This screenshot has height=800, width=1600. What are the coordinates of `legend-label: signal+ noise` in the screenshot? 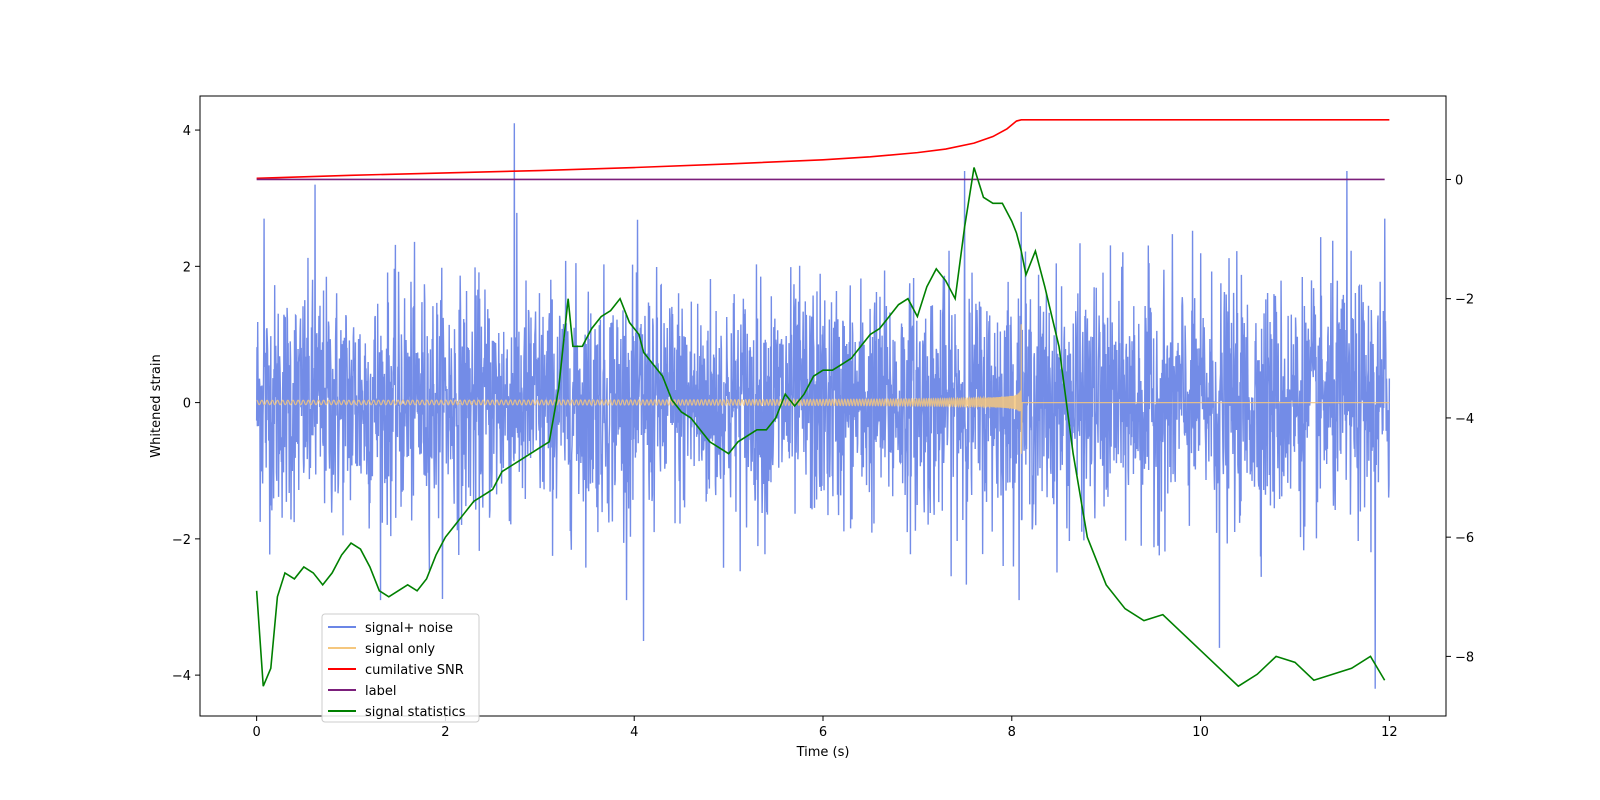 It's located at (409, 628).